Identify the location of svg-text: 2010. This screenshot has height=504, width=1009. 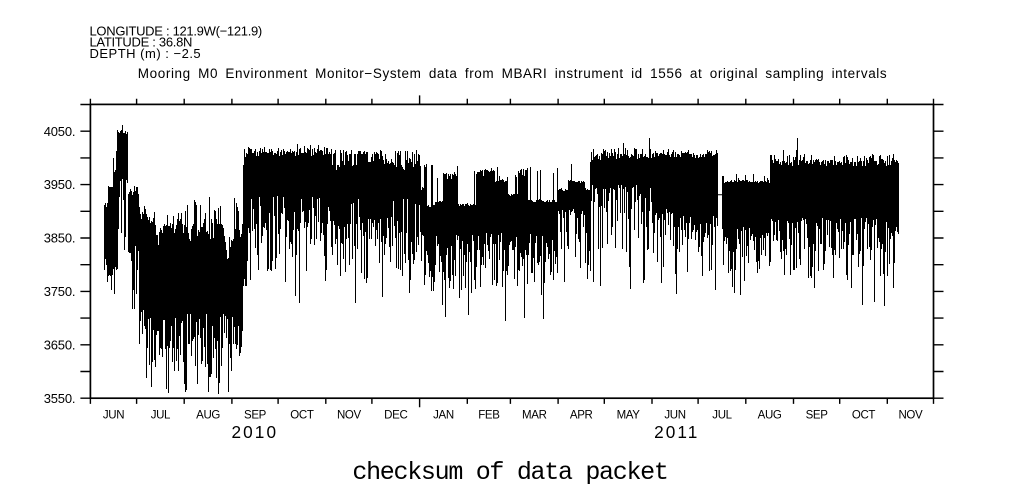
(254, 432).